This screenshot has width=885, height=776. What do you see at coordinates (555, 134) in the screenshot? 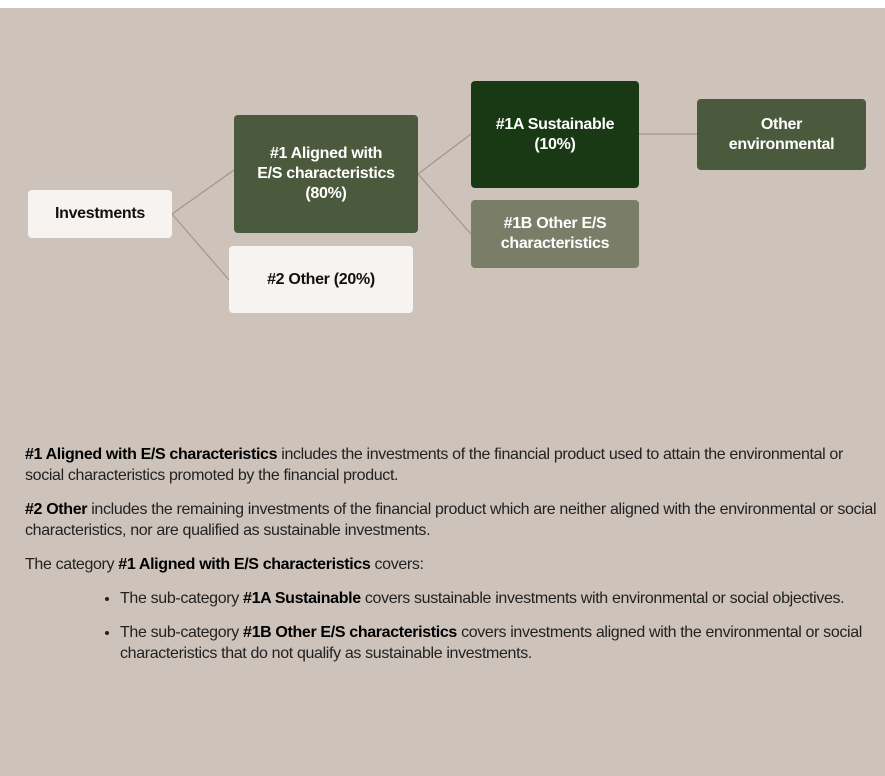
I see `node-sustainable: #1A Sustainable (10%)` at bounding box center [555, 134].